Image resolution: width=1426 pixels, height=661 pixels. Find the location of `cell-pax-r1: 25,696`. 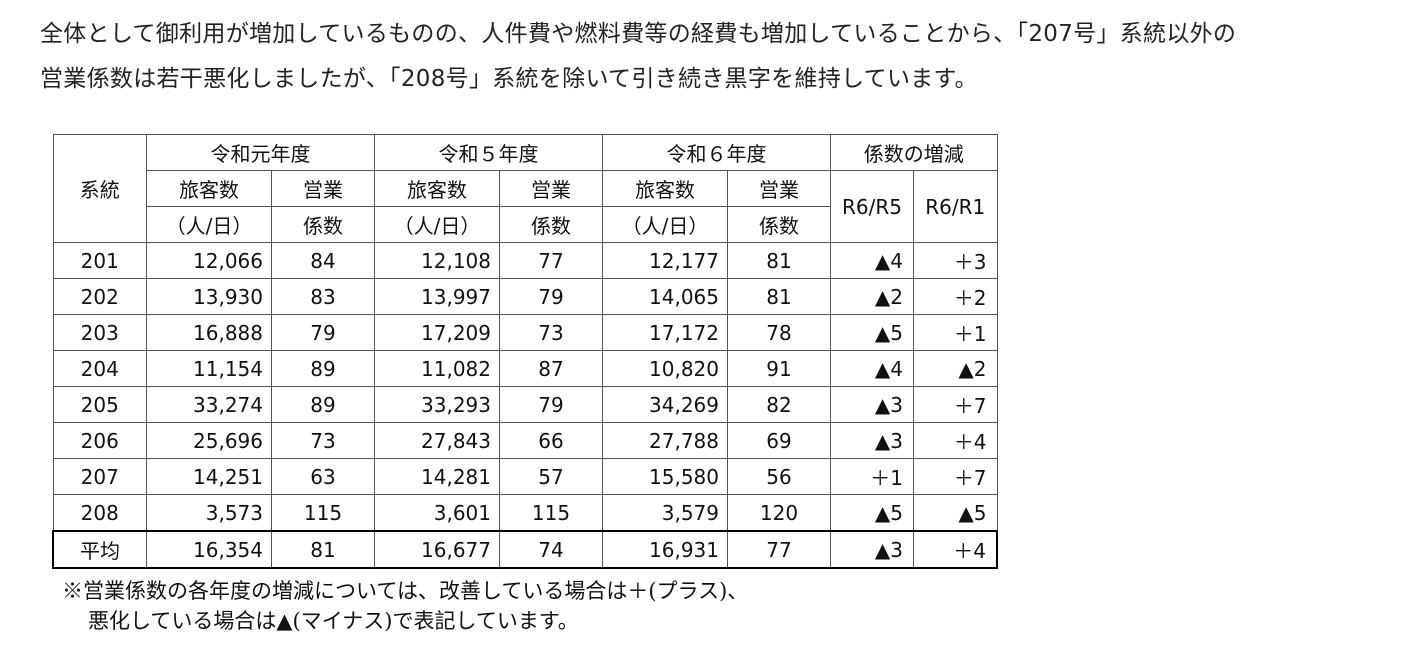

cell-pax-r1: 25,696 is located at coordinates (209, 440).